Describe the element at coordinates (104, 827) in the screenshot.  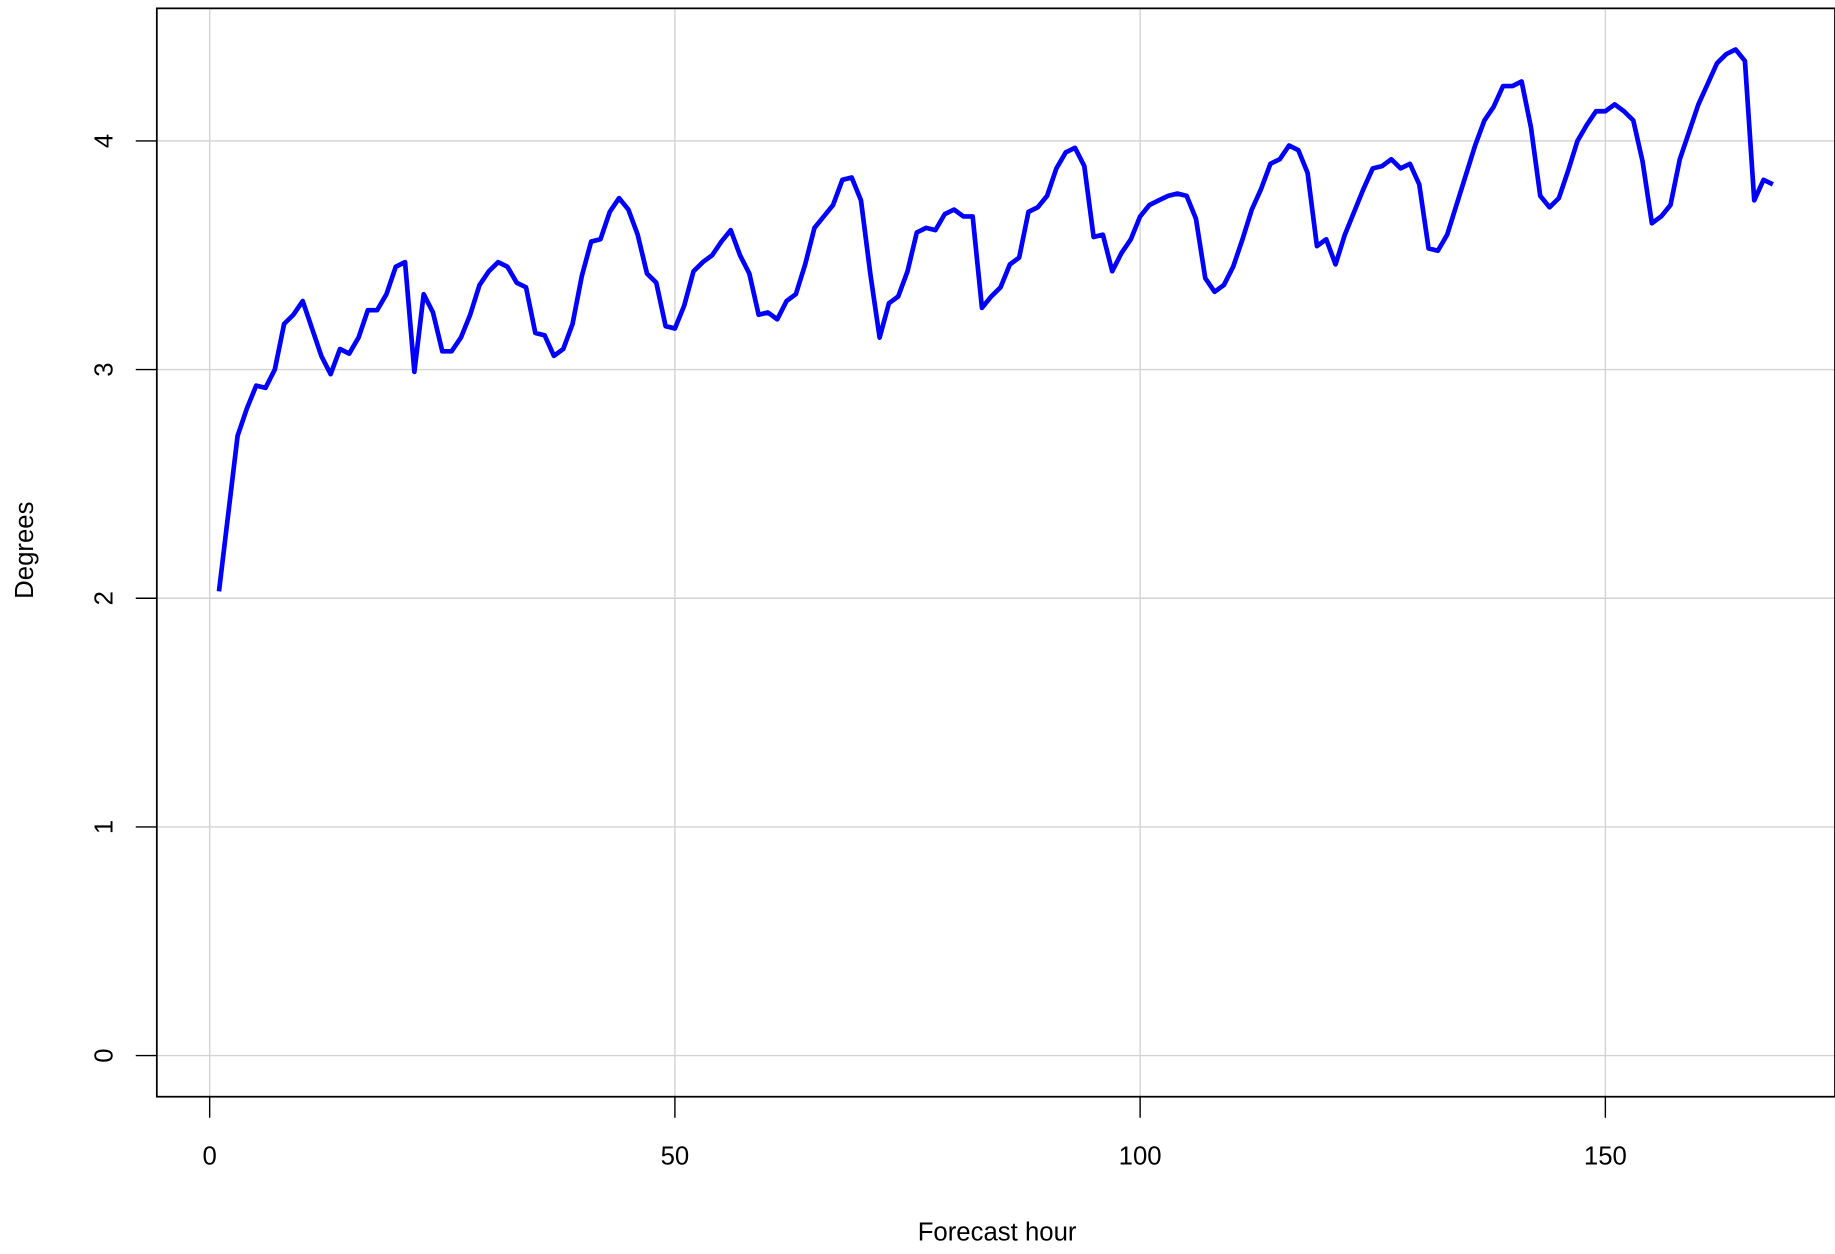
I see `y-tick-label: 1` at that location.